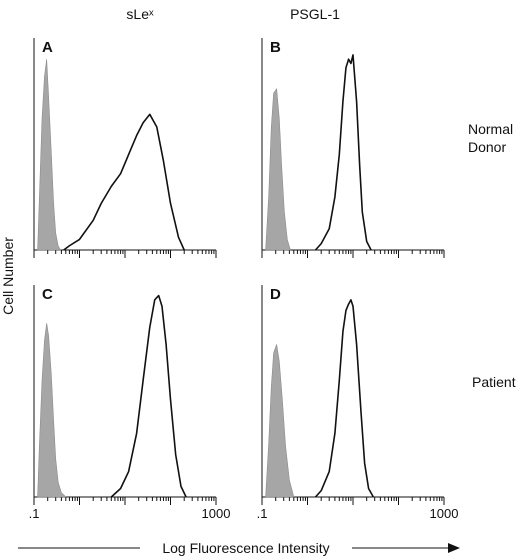 This screenshot has width=520, height=557. What do you see at coordinates (47, 47) in the screenshot?
I see `panel-letter: A` at bounding box center [47, 47].